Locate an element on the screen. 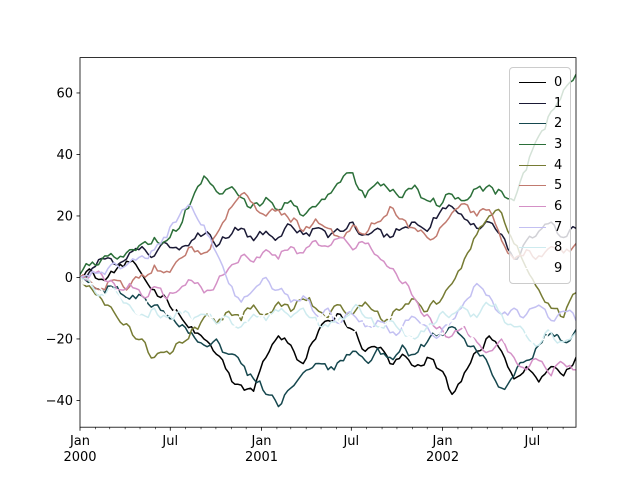 This screenshot has width=640, height=480. legend-item-7: 7 is located at coordinates (540, 227).